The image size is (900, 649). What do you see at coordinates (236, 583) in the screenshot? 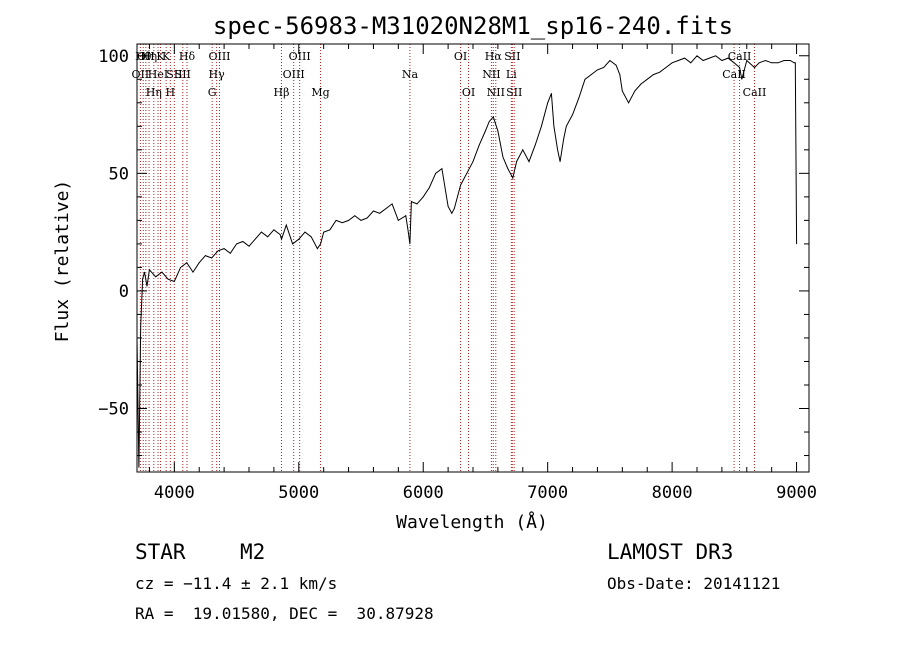
I see `redshift-cz: cz = −11.4 ± 2.1 km/s` at bounding box center [236, 583].